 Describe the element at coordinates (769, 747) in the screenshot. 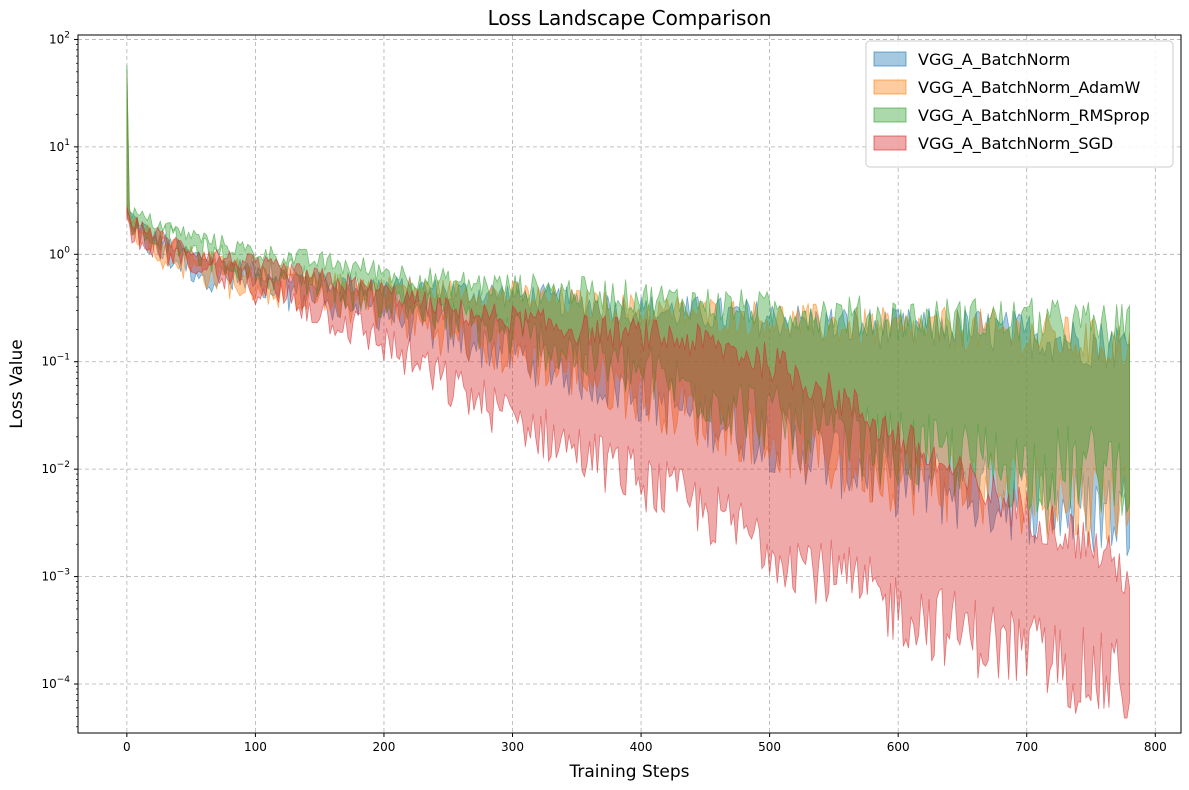

I see `x-tick-label: 500` at that location.